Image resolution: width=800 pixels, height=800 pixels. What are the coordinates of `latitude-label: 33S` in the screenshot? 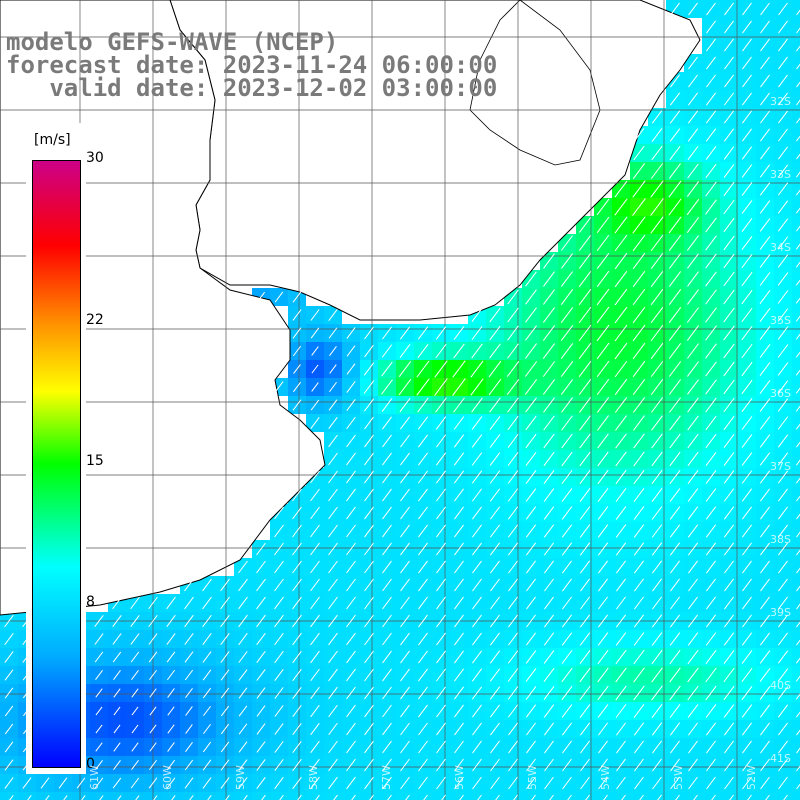 It's located at (780, 174).